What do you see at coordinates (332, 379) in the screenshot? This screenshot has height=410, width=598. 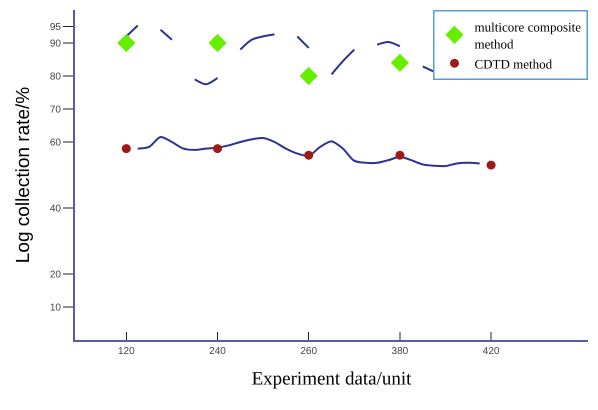 I see `x-axis-title: Experiment data/unit` at bounding box center [332, 379].